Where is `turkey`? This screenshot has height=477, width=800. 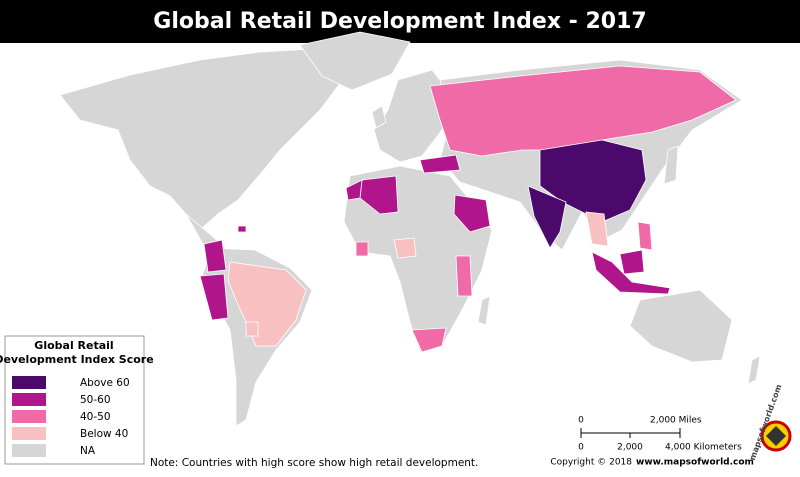
turkey is located at coordinates (440, 164).